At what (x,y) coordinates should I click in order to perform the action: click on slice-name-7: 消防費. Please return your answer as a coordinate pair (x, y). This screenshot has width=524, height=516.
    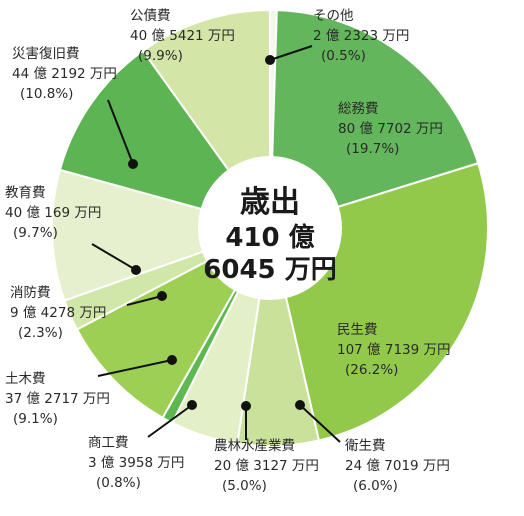
    Looking at the image, I should click on (30, 293).